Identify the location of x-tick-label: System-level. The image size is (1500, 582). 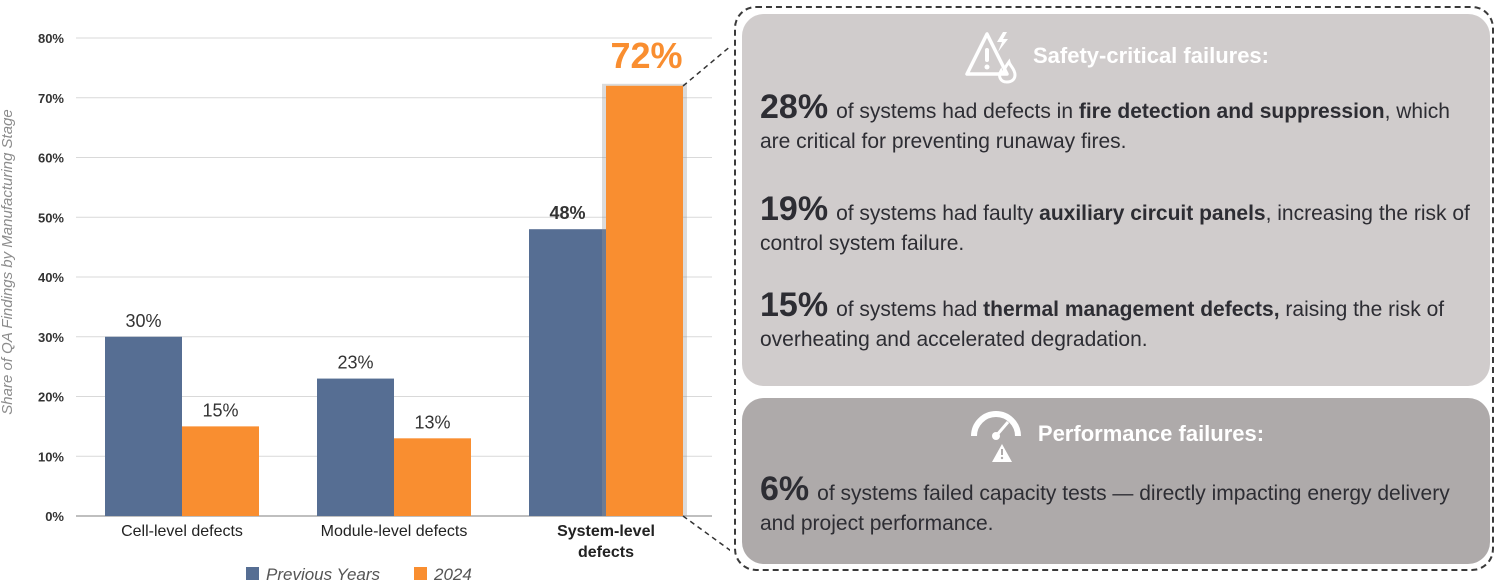
(606, 531).